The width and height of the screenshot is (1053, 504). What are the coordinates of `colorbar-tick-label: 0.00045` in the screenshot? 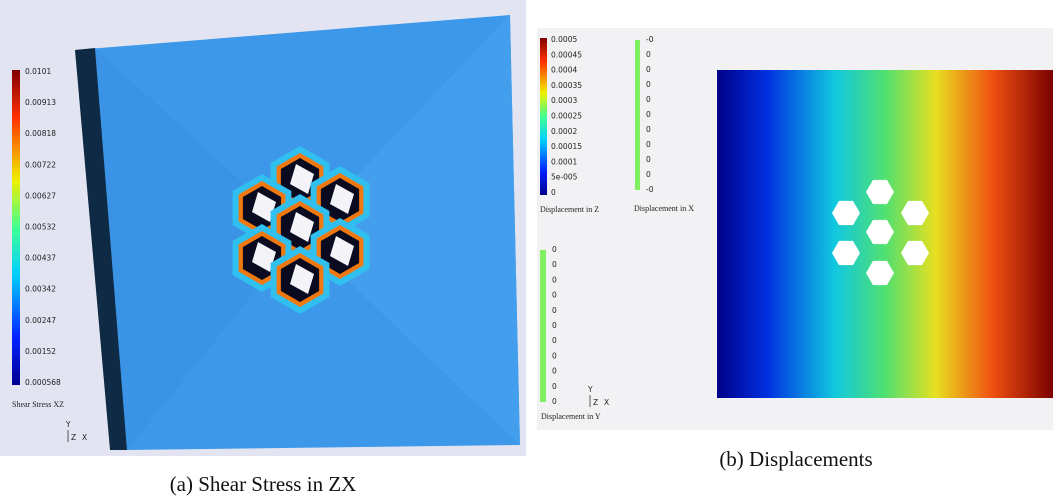 It's located at (566, 54).